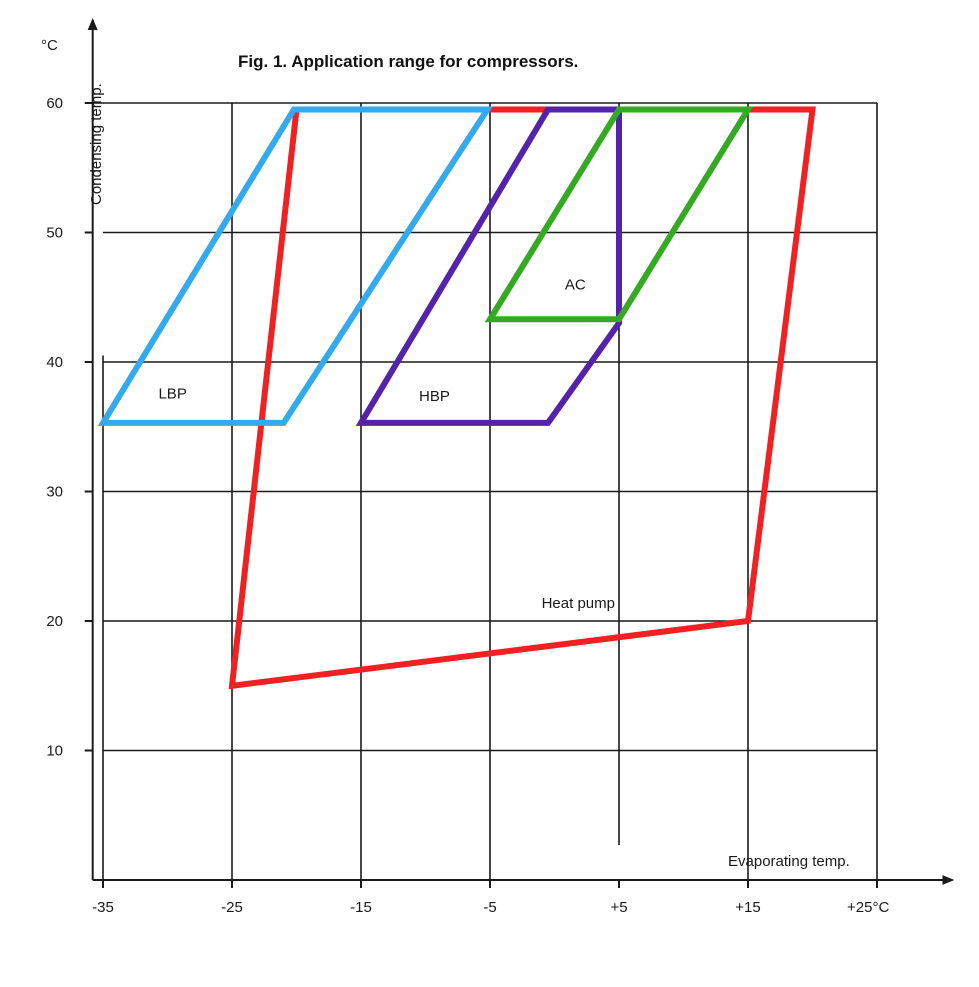 This screenshot has width=979, height=987. Describe the element at coordinates (54, 362) in the screenshot. I see `y-tick-label: 40` at that location.